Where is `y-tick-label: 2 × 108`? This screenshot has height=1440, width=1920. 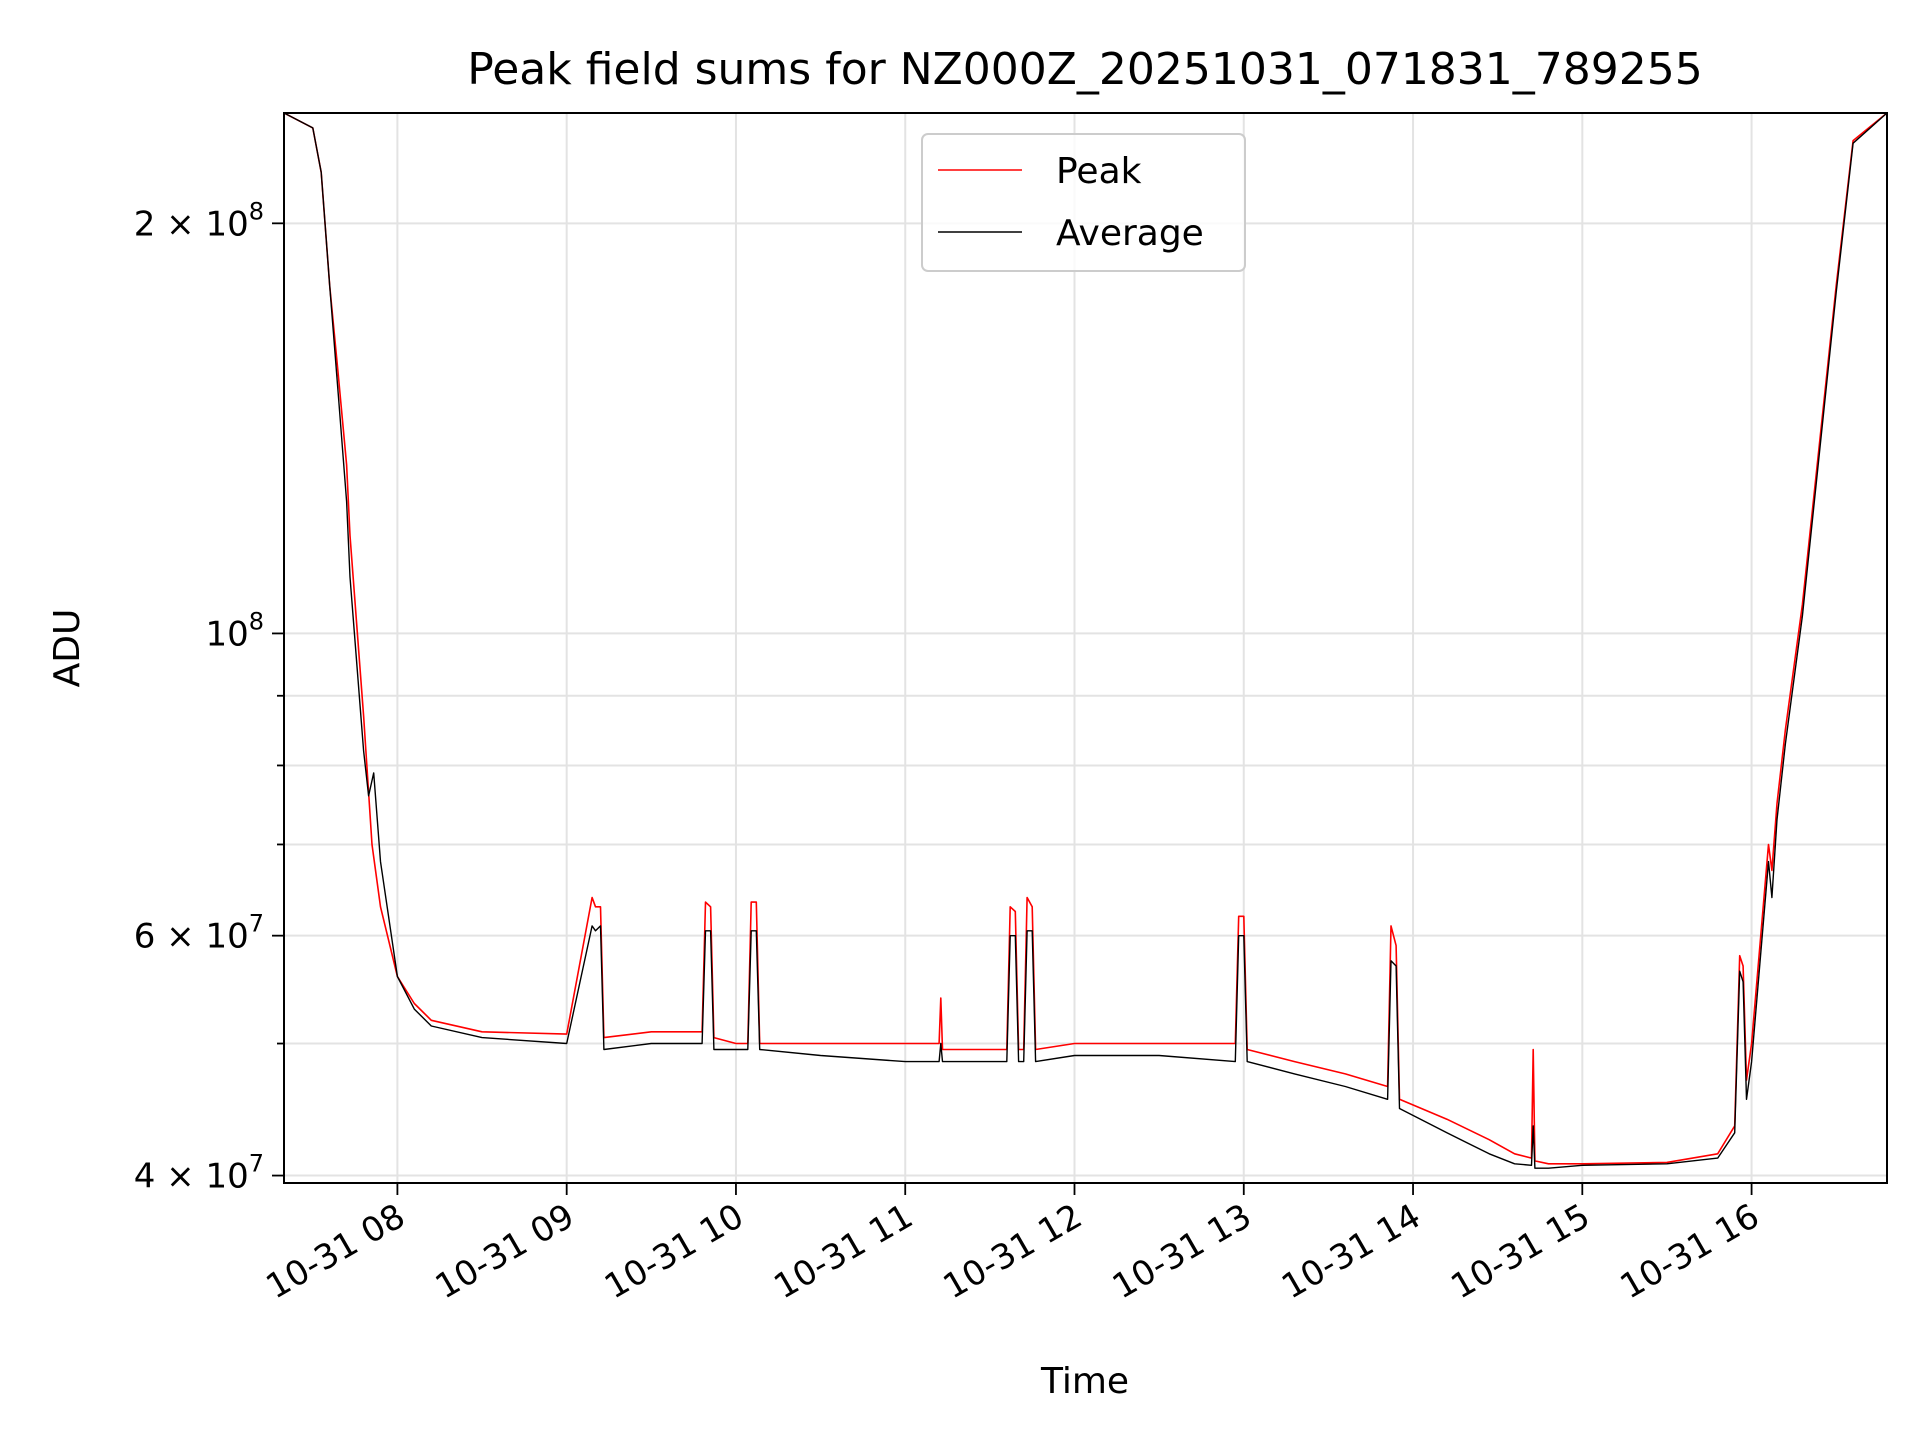
y-tick-label: 2 × 108 is located at coordinates (199, 220).